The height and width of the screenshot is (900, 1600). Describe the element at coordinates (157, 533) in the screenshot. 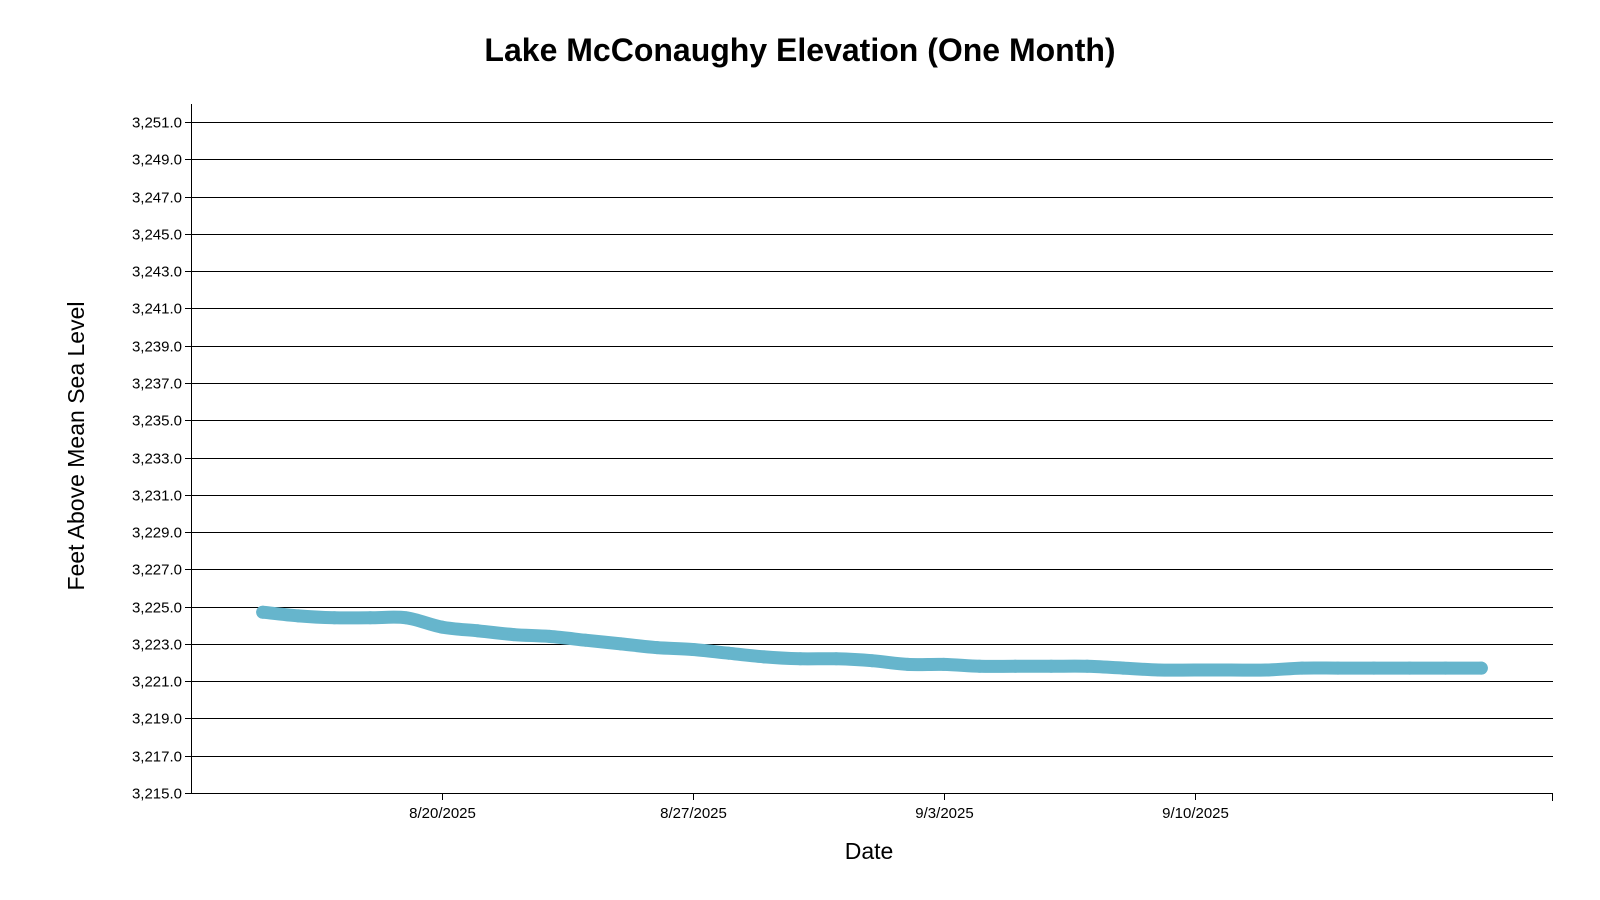

I see `y-tick-label: 3,229.0` at that location.